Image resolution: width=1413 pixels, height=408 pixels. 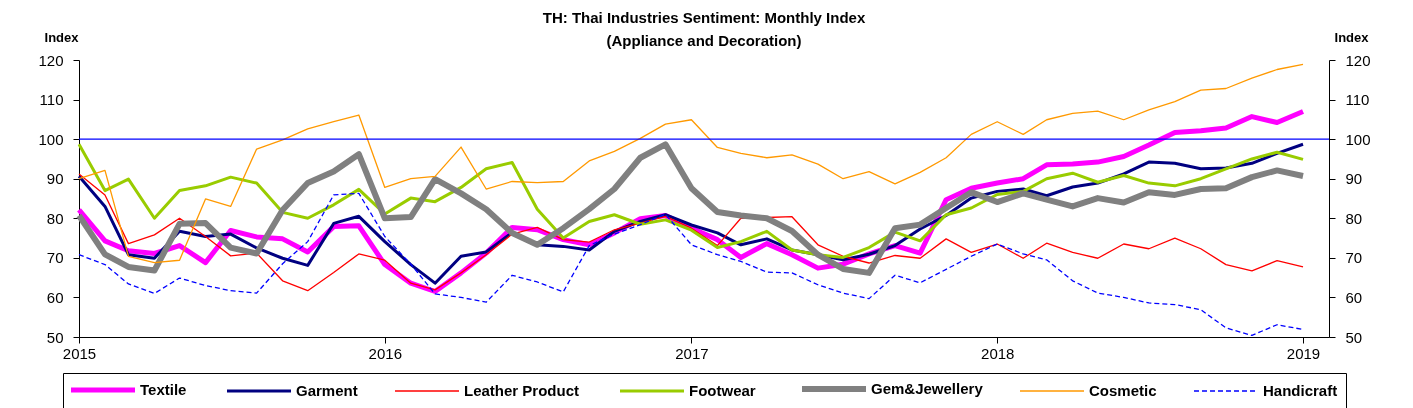 I want to click on x-tick-label: 2016, so click(x=385, y=353).